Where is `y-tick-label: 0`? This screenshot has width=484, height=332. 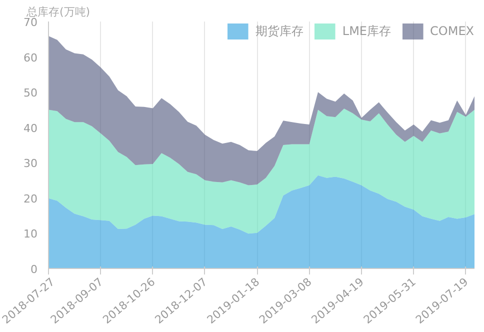 y-tick-label: 0 is located at coordinates (34, 269).